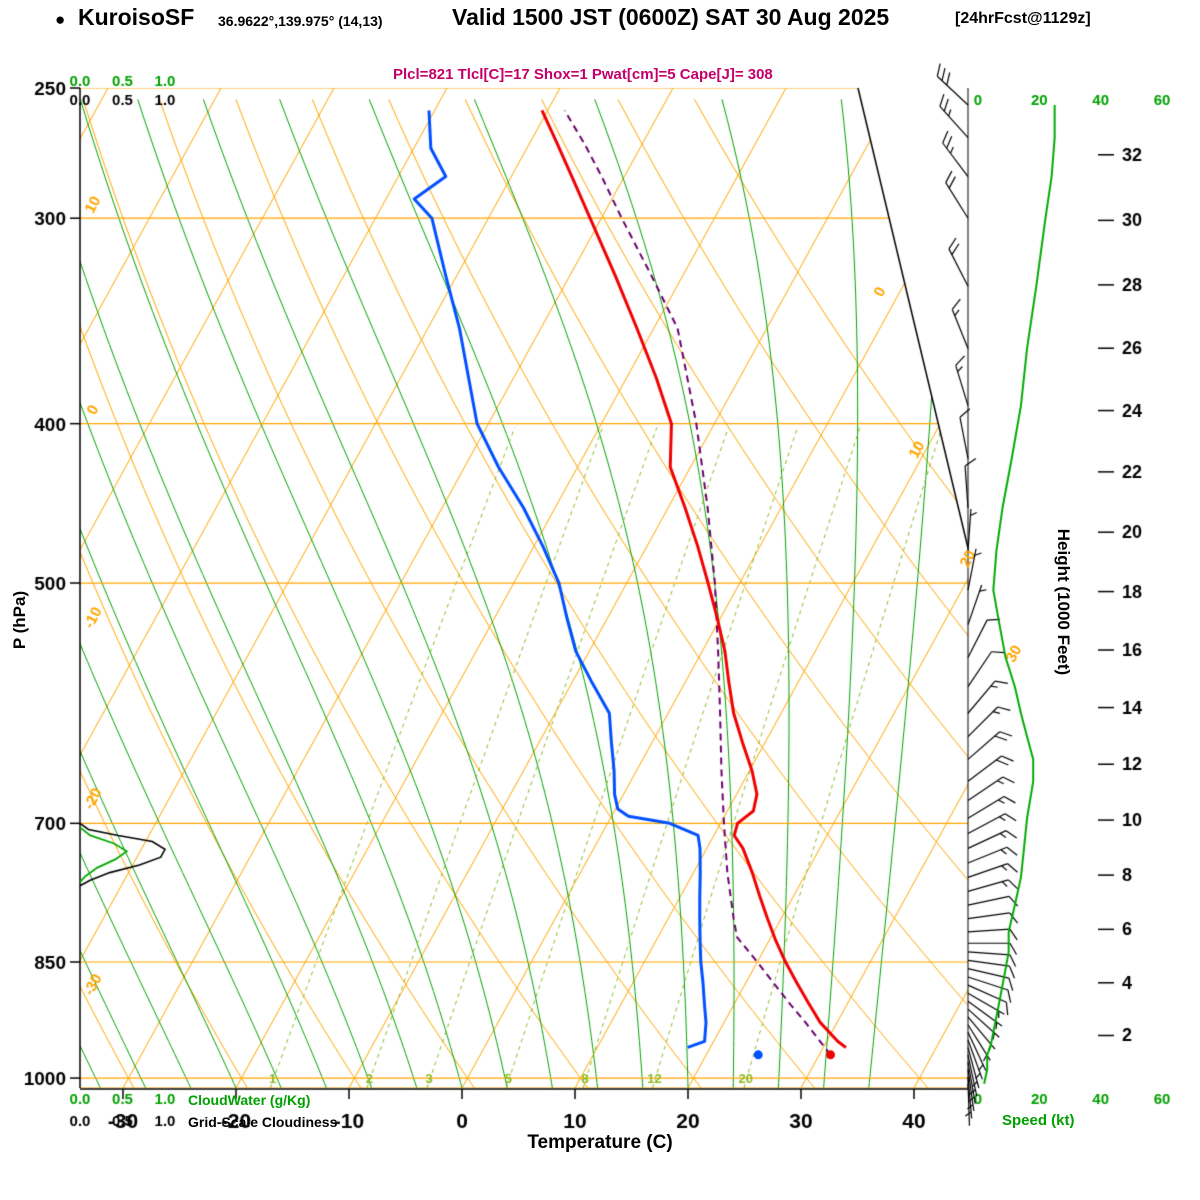 This screenshot has height=1200, width=1200. I want to click on pressure-axis-label: P (hPa), so click(19, 620).